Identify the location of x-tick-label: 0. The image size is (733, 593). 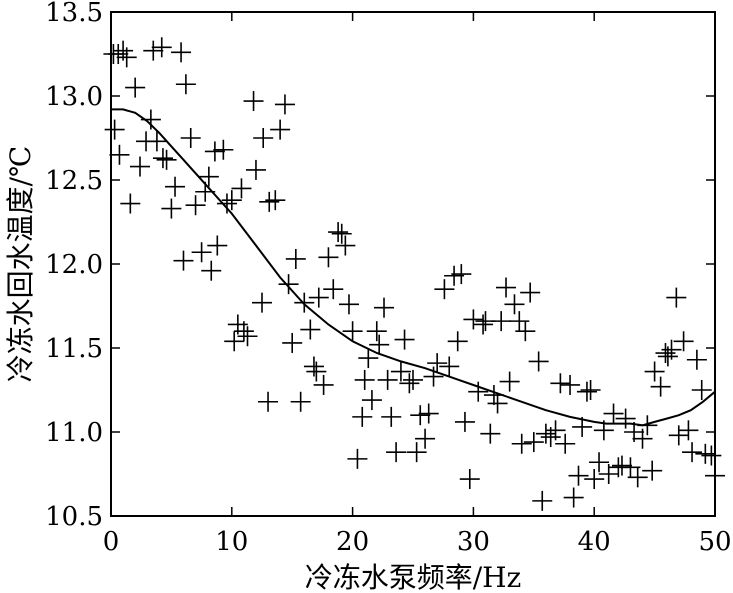
(111, 542).